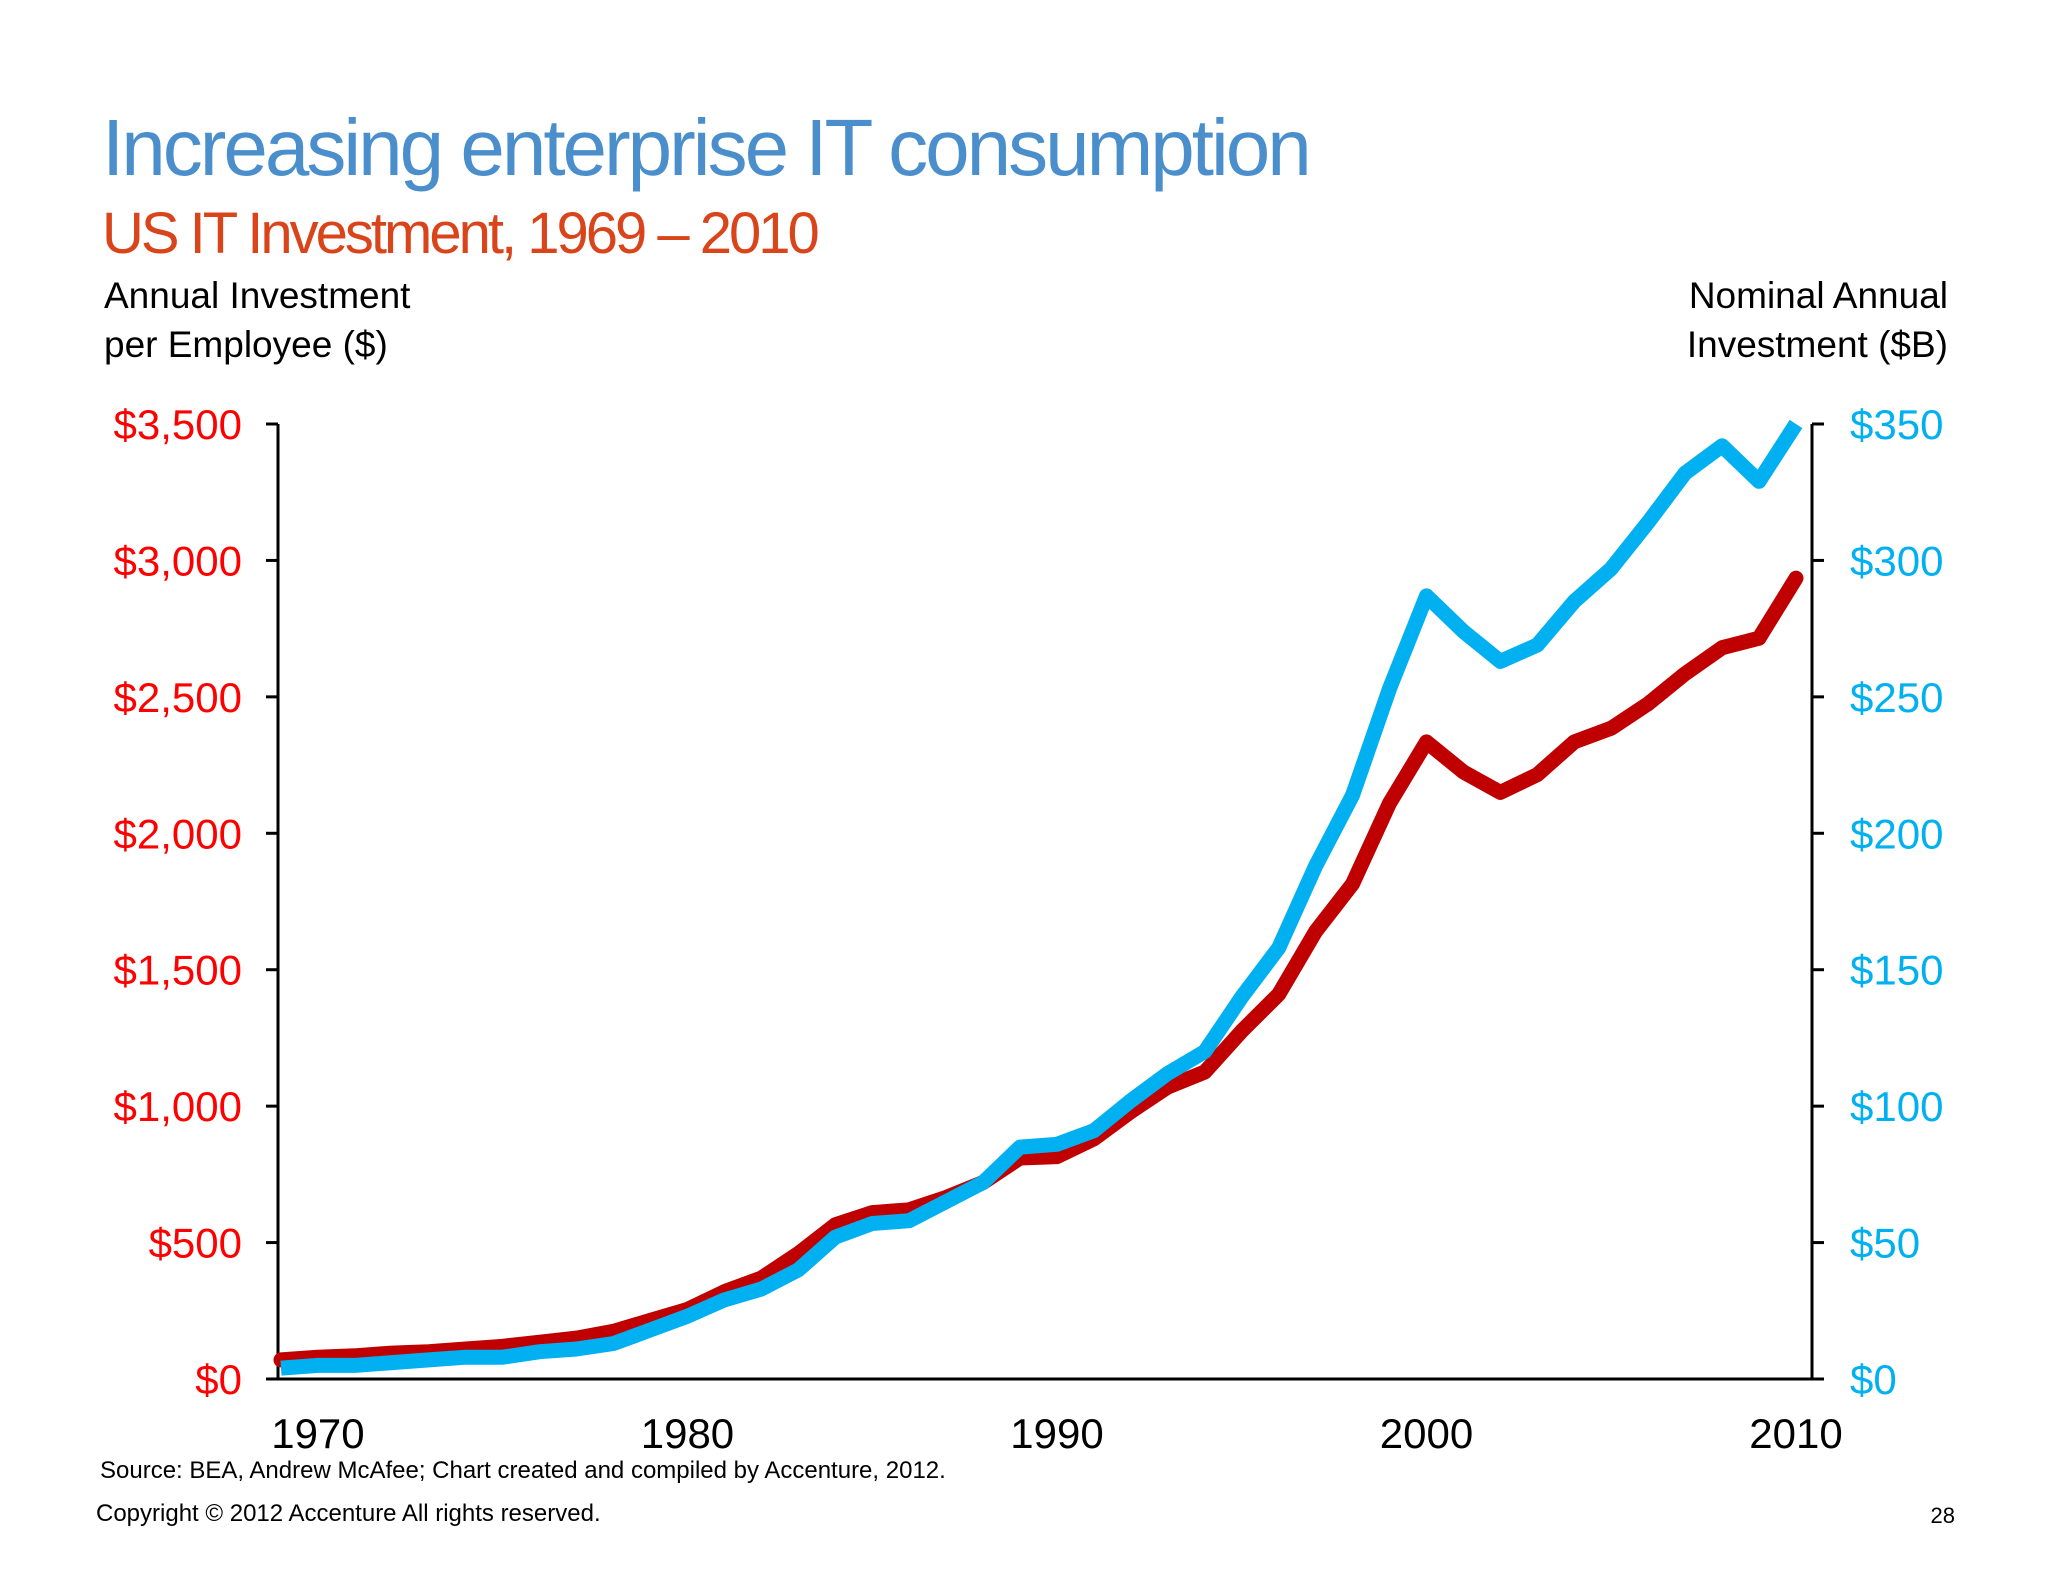 This screenshot has width=2048, height=1582. I want to click on x-tick-label: 1980, so click(687, 1433).